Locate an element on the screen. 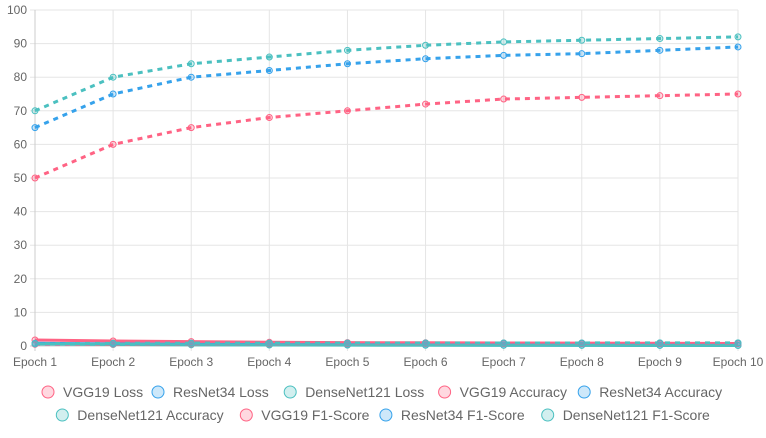 This screenshot has width=766, height=438. legend-label: ResNet34 Loss is located at coordinates (221, 392).